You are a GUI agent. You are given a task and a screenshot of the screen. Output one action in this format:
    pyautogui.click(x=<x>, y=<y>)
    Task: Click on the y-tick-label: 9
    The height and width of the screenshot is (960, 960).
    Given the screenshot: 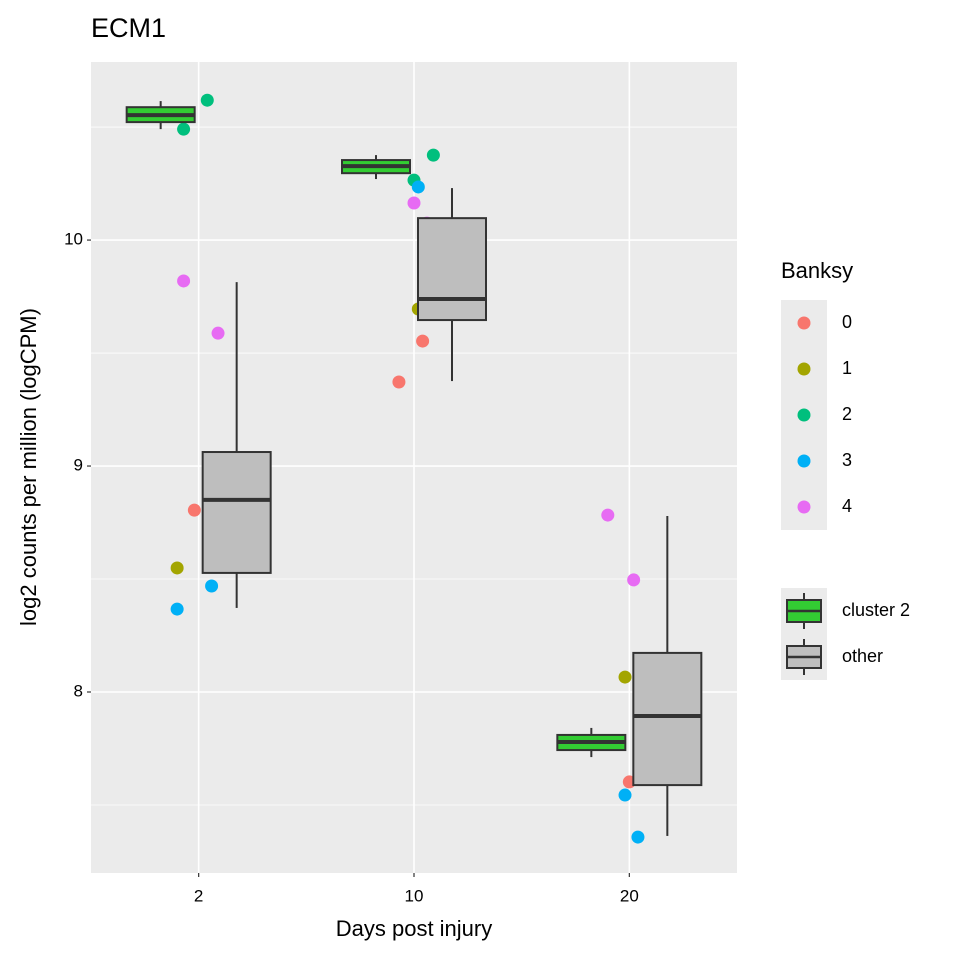 What is the action you would take?
    pyautogui.click(x=78, y=465)
    